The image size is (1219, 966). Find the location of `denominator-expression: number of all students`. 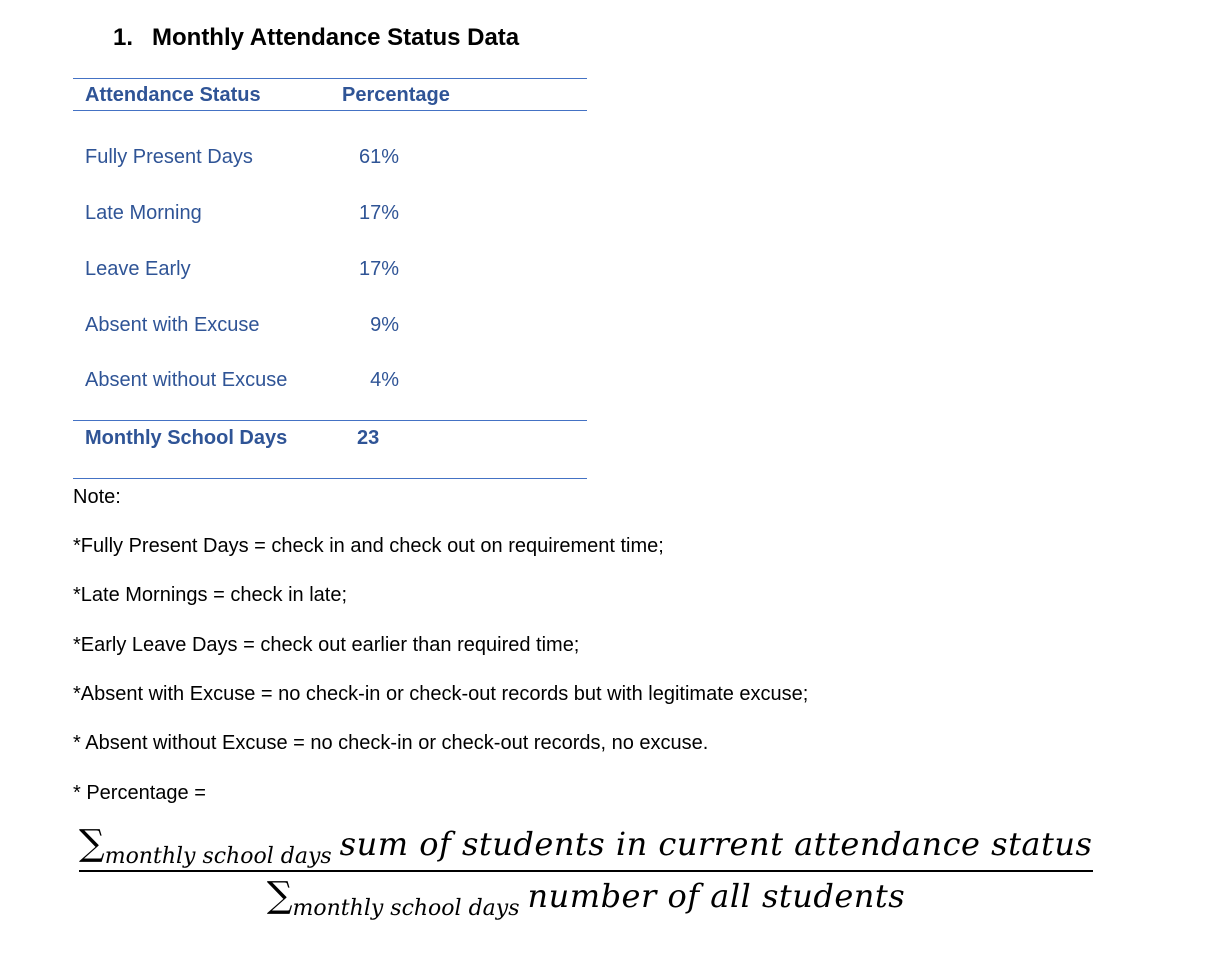

denominator-expression: number of all students is located at coordinates (716, 896).